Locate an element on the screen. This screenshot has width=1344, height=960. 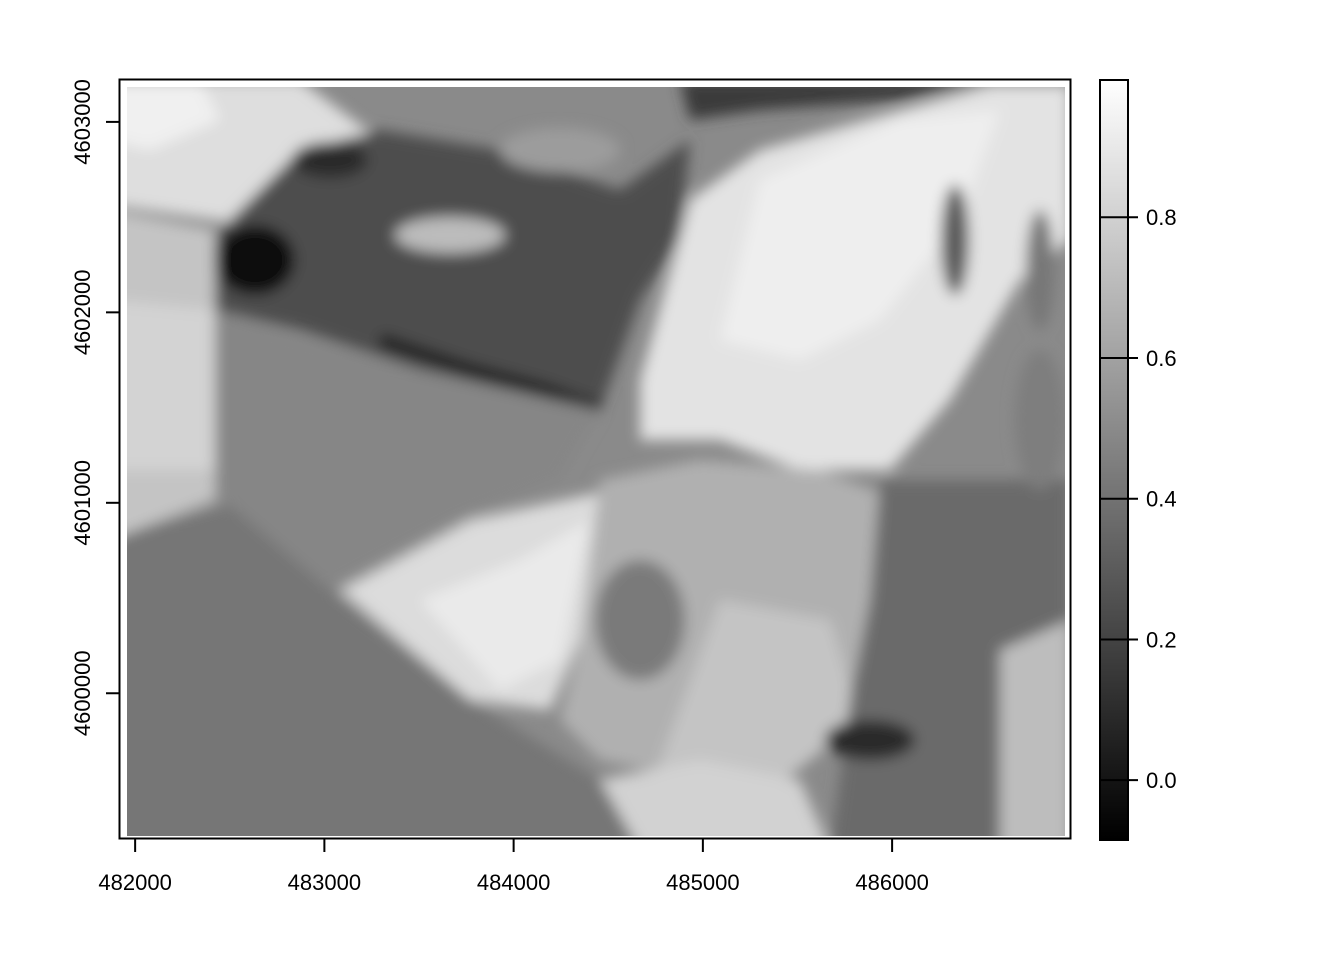
colorbar-tick-label: 0.2 is located at coordinates (1161, 639).